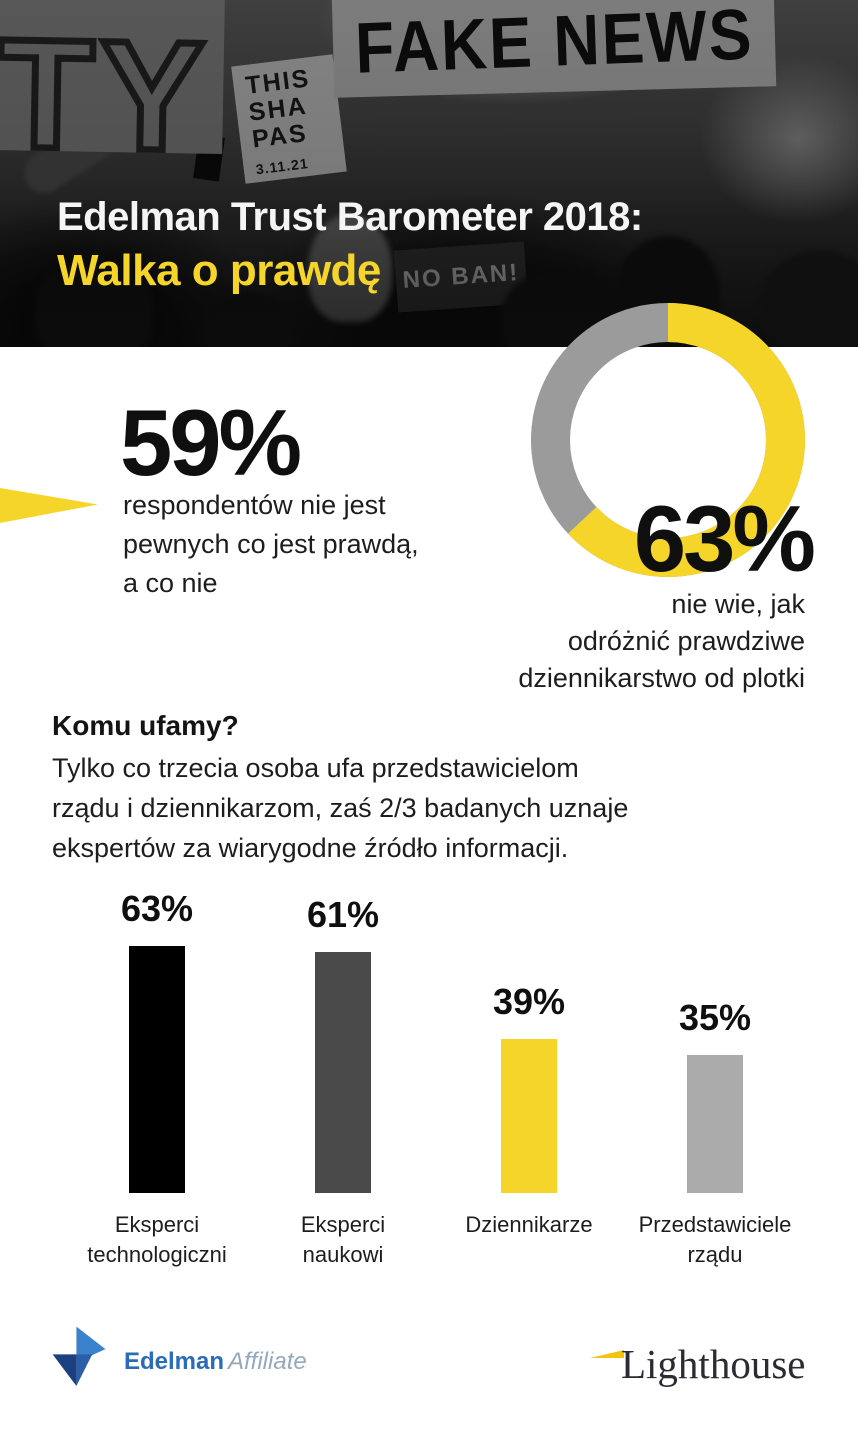 The height and width of the screenshot is (1440, 858). Describe the element at coordinates (174, 1361) in the screenshot. I see `edelman-logo-text: Edelman` at that location.